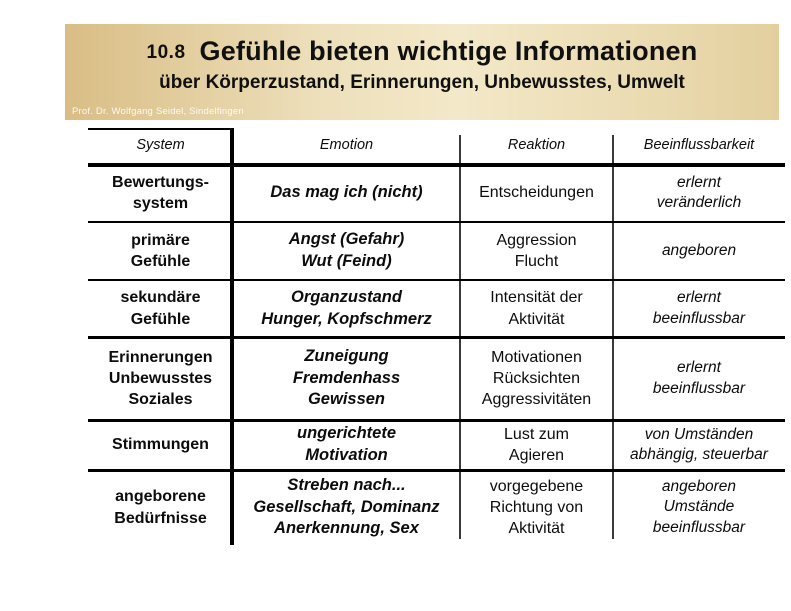 Image resolution: width=791 pixels, height=611 pixels. I want to click on table-top-rule, so click(160, 129).